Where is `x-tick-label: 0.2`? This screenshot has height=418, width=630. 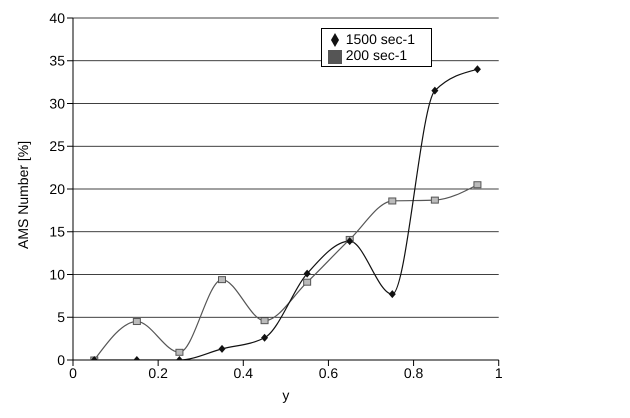 x-tick-label: 0.2 is located at coordinates (158, 372).